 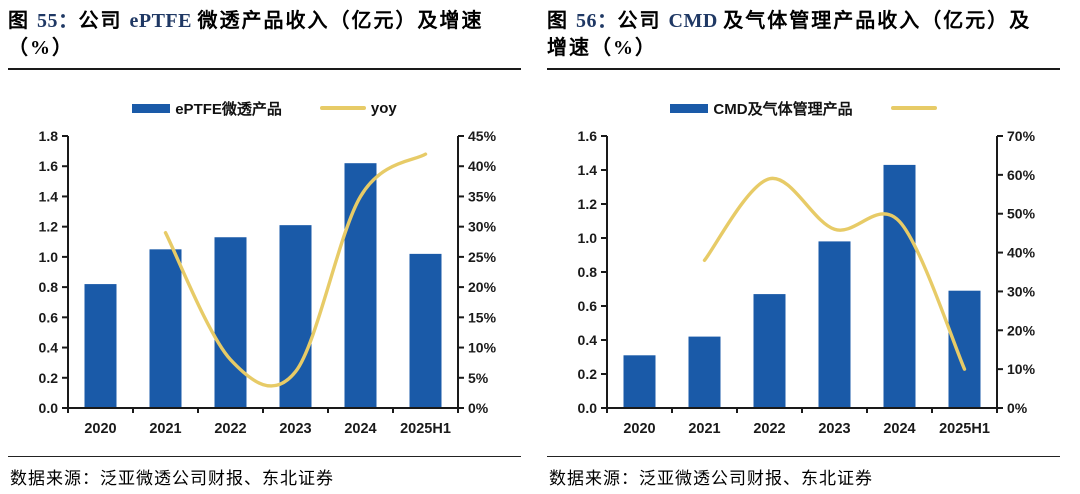 I want to click on figure-55-legend: ePTFE微透产品 yoy, so click(x=264, y=108).